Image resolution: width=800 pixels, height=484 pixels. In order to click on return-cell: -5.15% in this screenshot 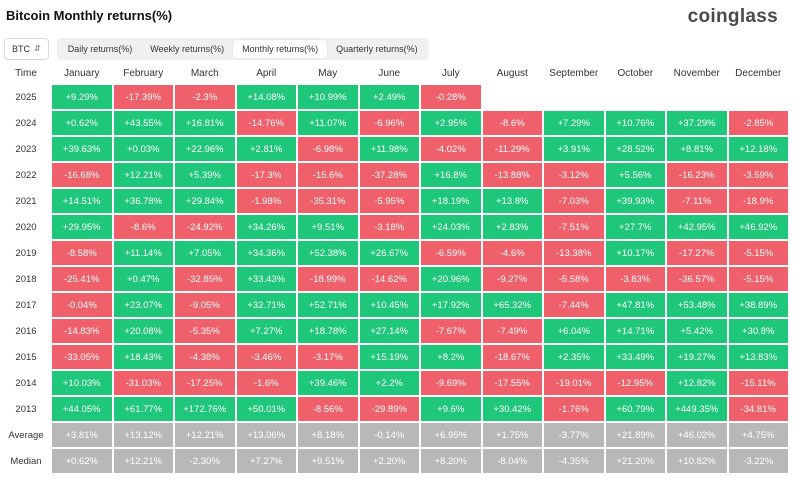, I will do `click(758, 279)`.